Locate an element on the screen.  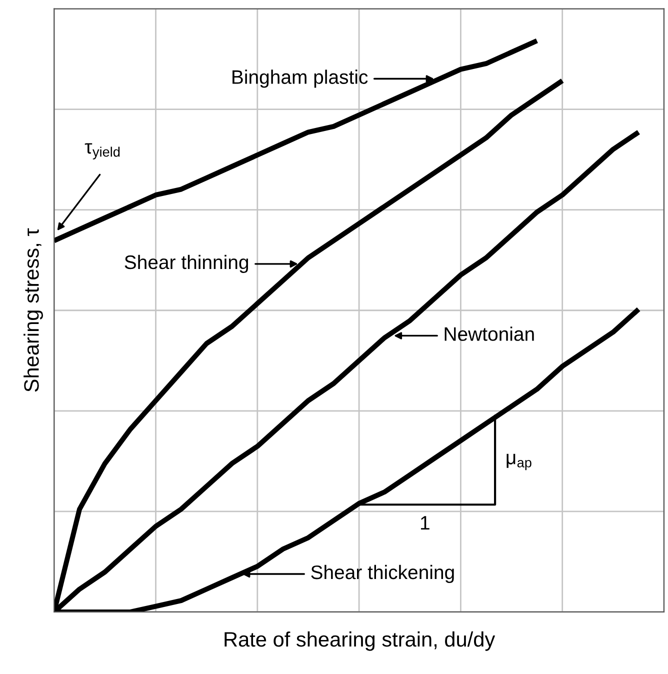
annotation: Shear thickening is located at coordinates (382, 574).